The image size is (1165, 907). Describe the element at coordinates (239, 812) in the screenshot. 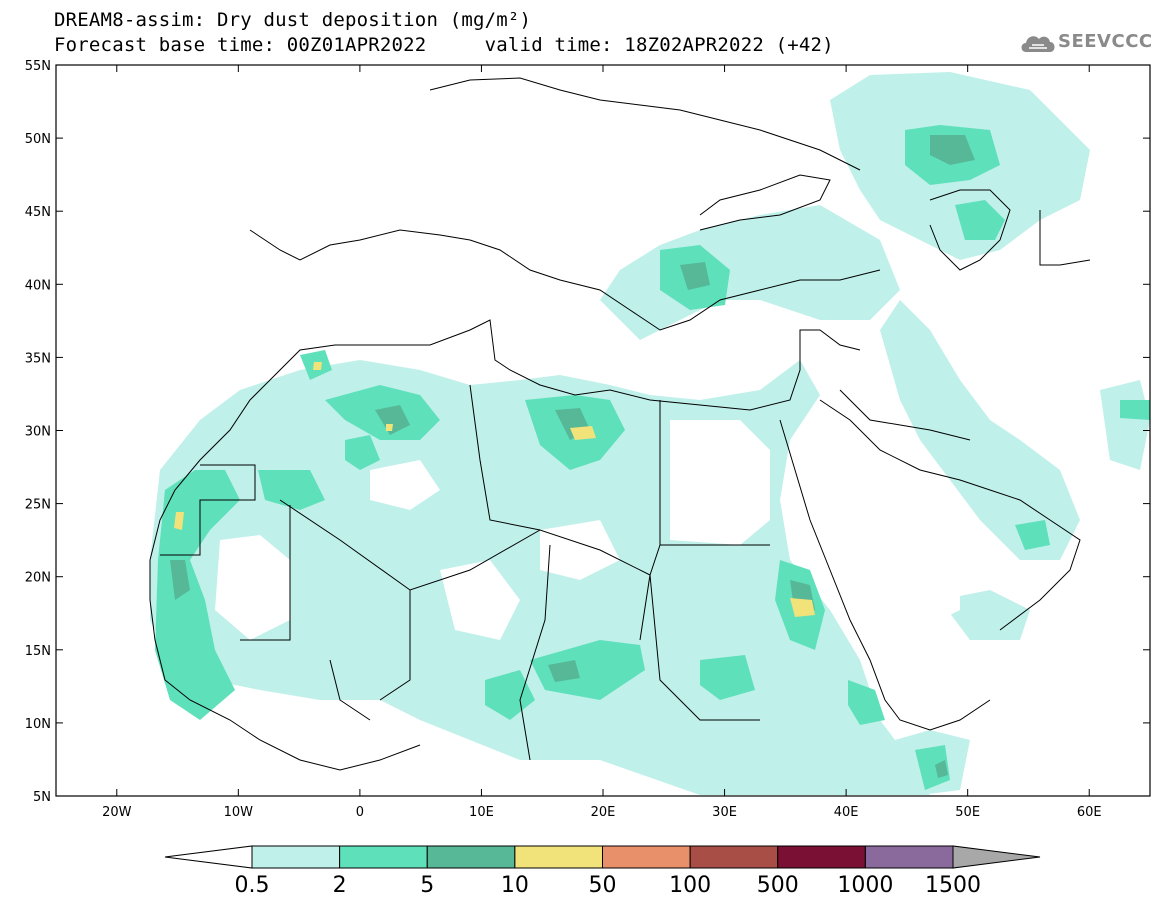

I see `lon-label: 10W` at that location.